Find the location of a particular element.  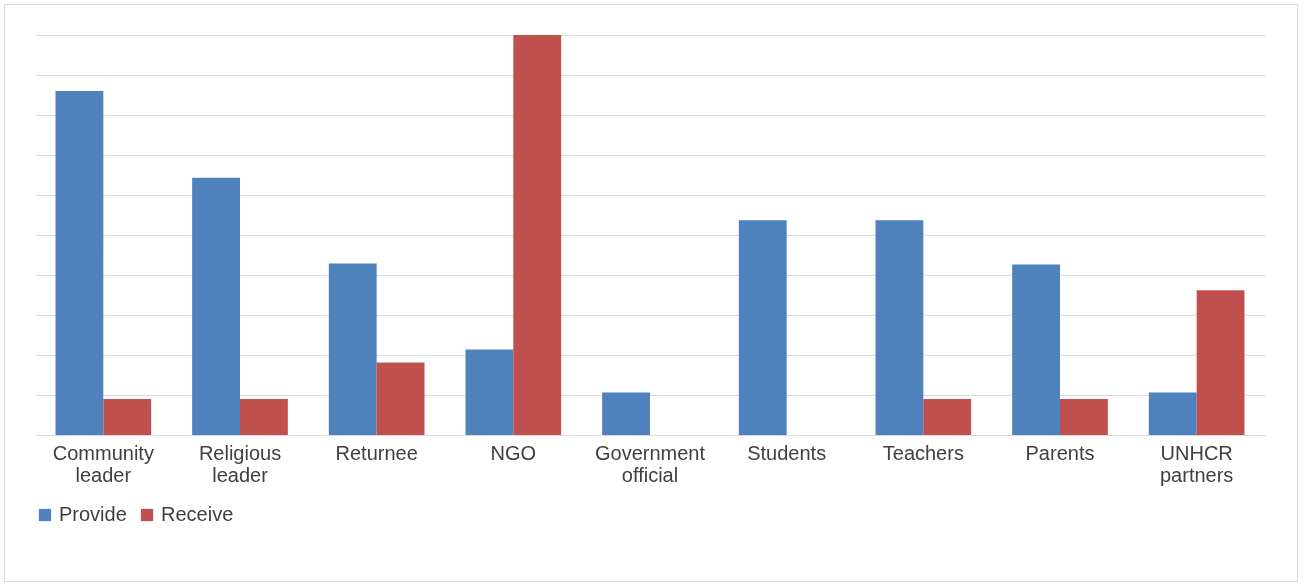

legend-label: Provide is located at coordinates (93, 514).